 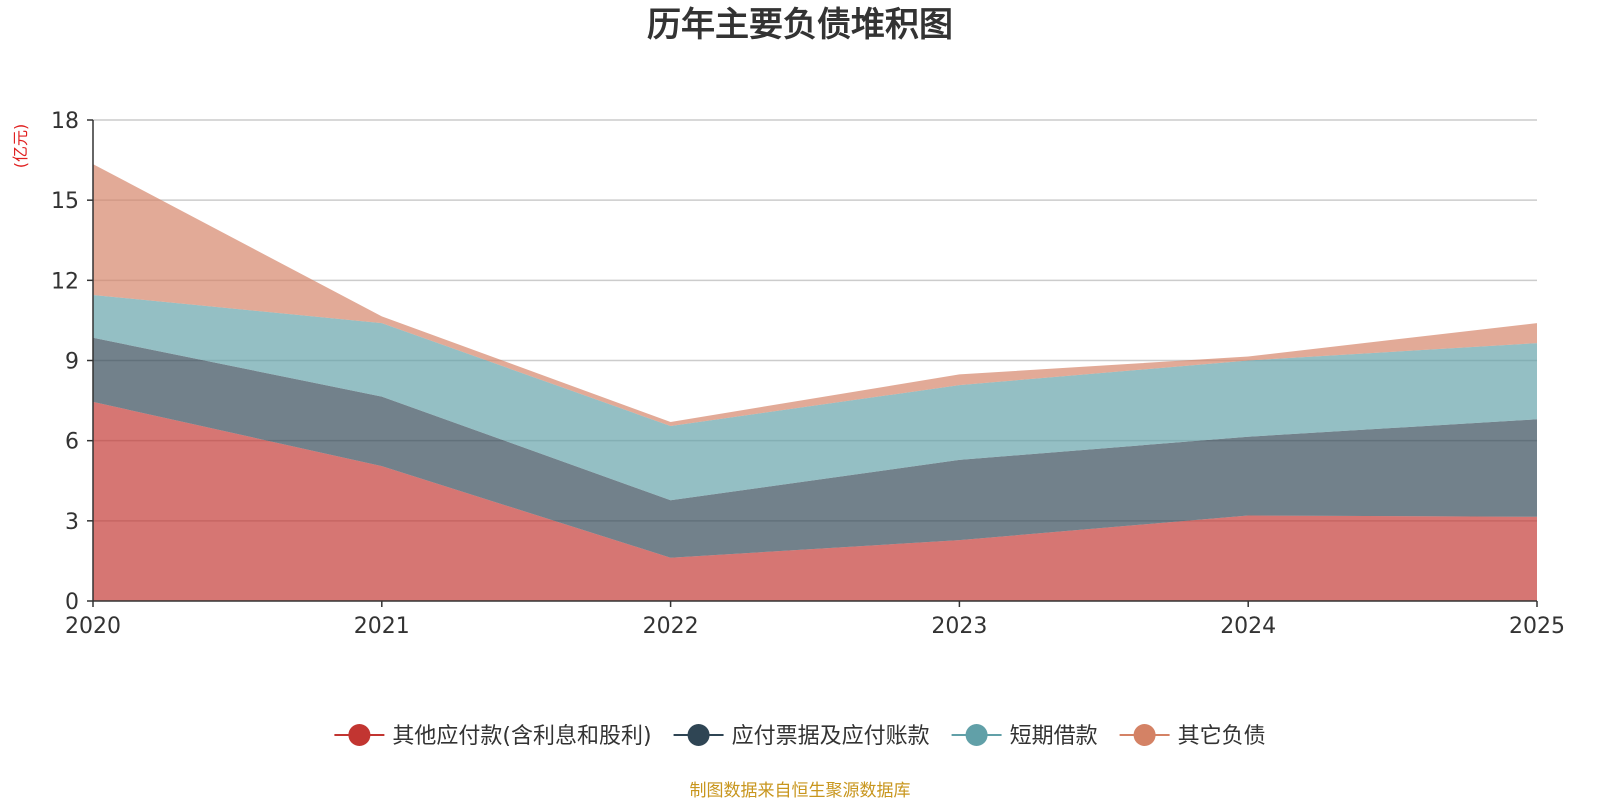 I want to click on legend-label-4: 其它负债, so click(x=1222, y=736).